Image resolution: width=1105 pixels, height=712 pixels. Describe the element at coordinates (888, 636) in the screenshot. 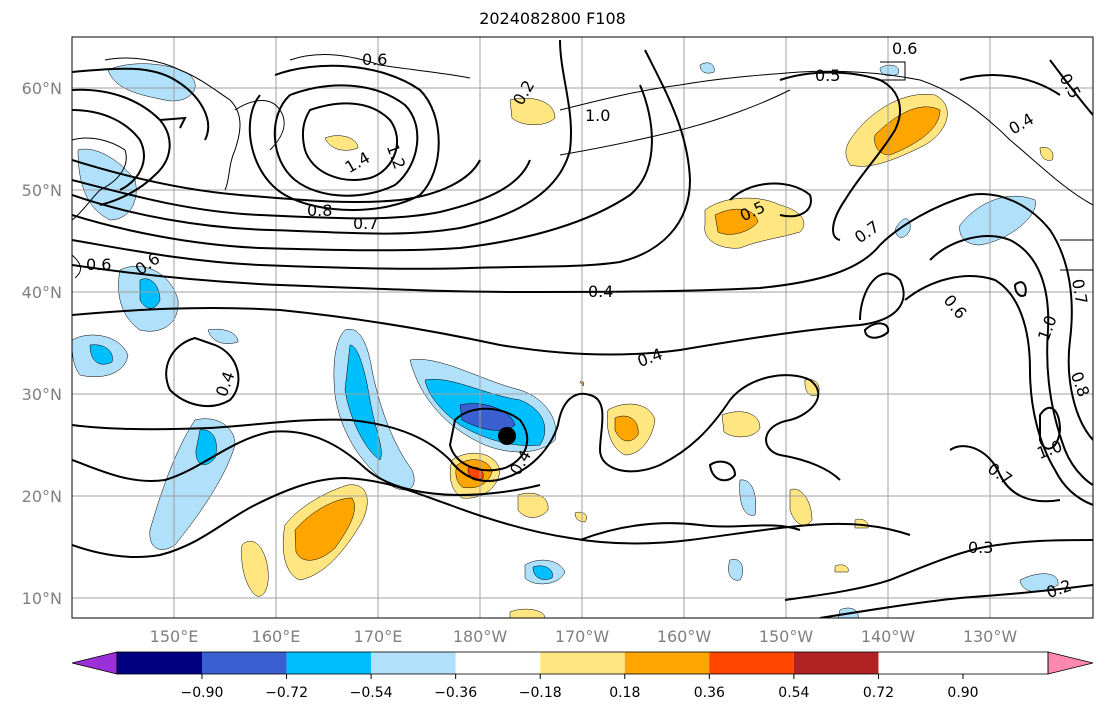

I see `lon-tick-label: 140°W` at that location.